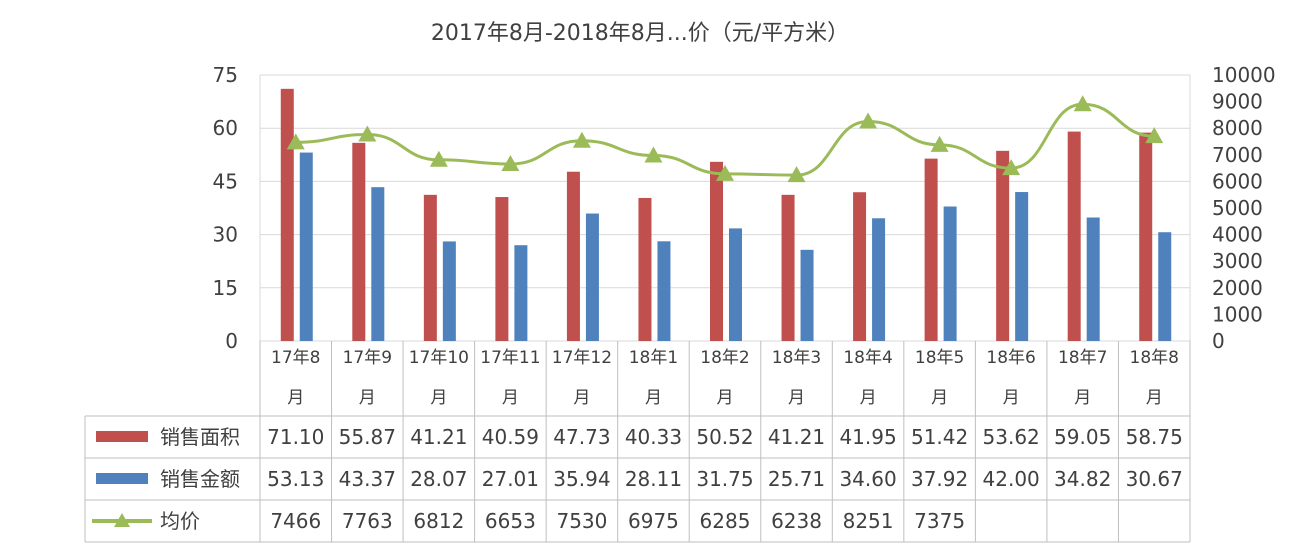  Describe the element at coordinates (1237, 235) in the screenshot. I see `right-axis-tick-label: 4000` at that location.